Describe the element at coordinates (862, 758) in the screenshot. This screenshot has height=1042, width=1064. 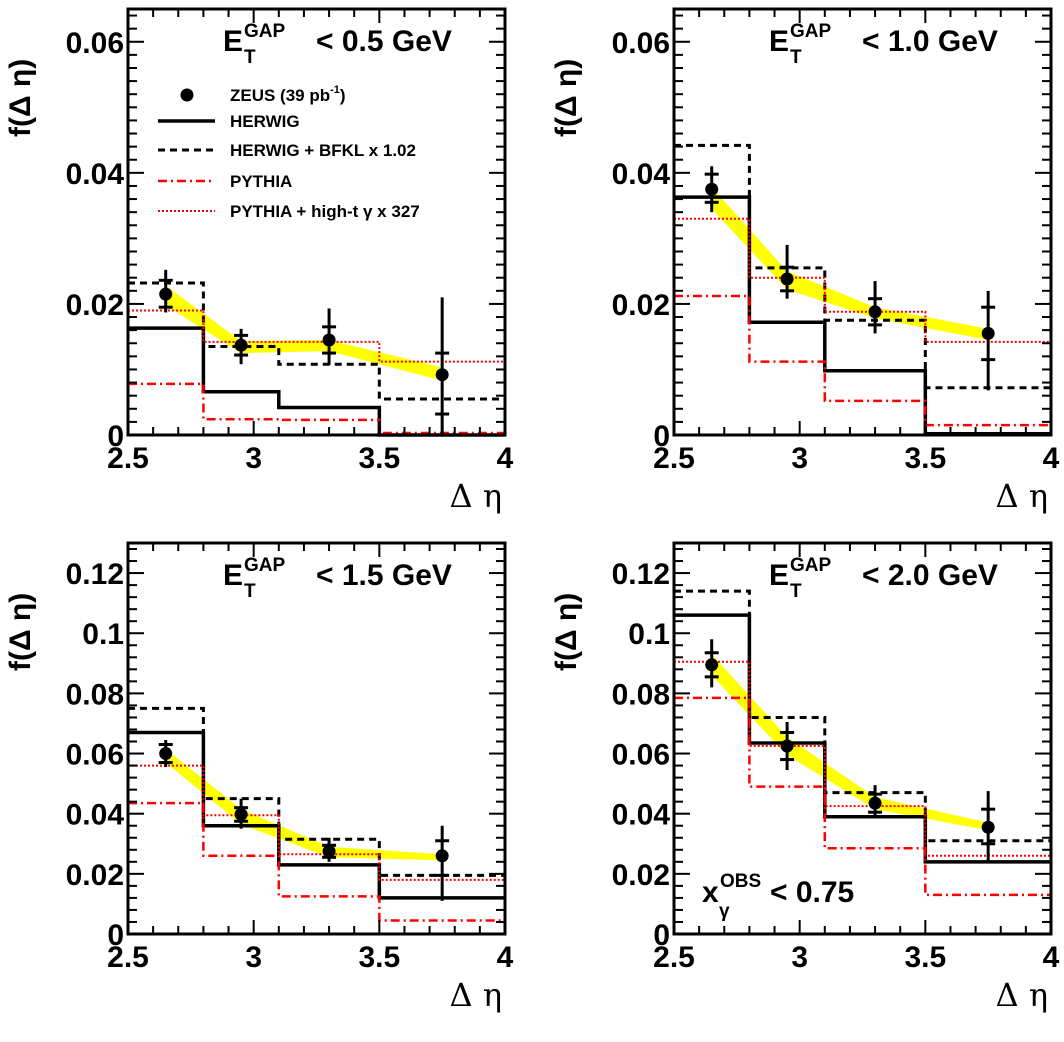
I see `pythia-hight-line` at that location.